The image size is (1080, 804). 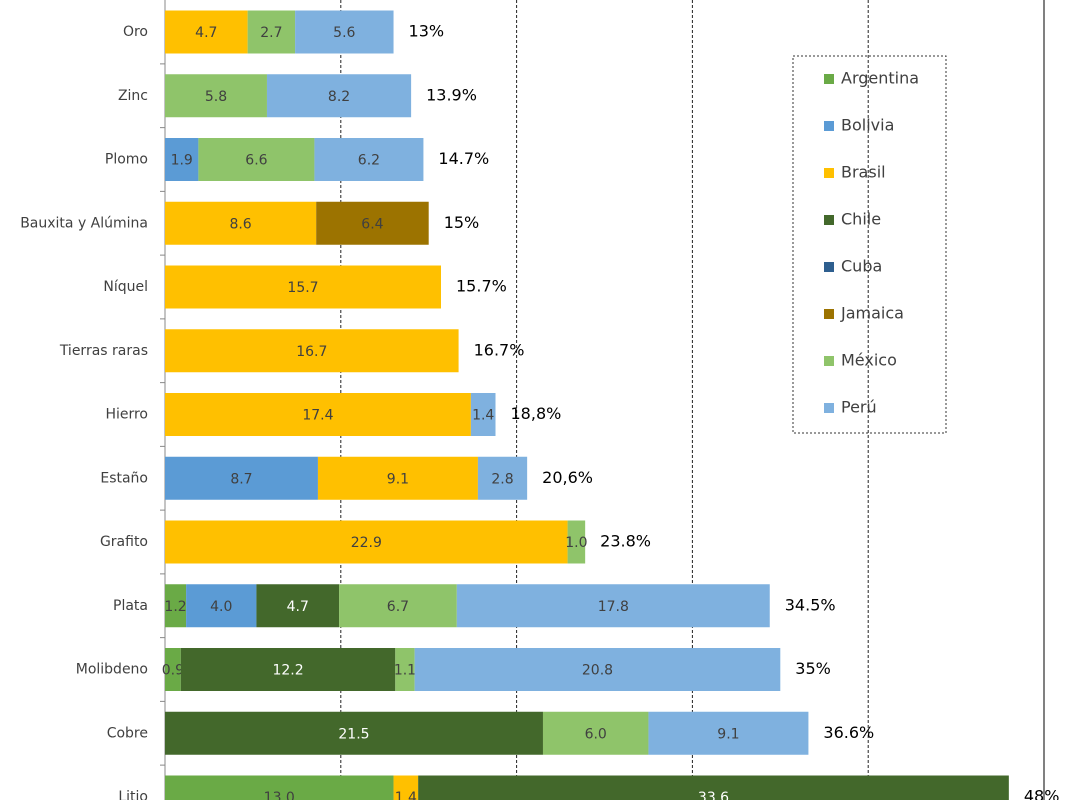 I want to click on legend-label: México, so click(x=869, y=360).